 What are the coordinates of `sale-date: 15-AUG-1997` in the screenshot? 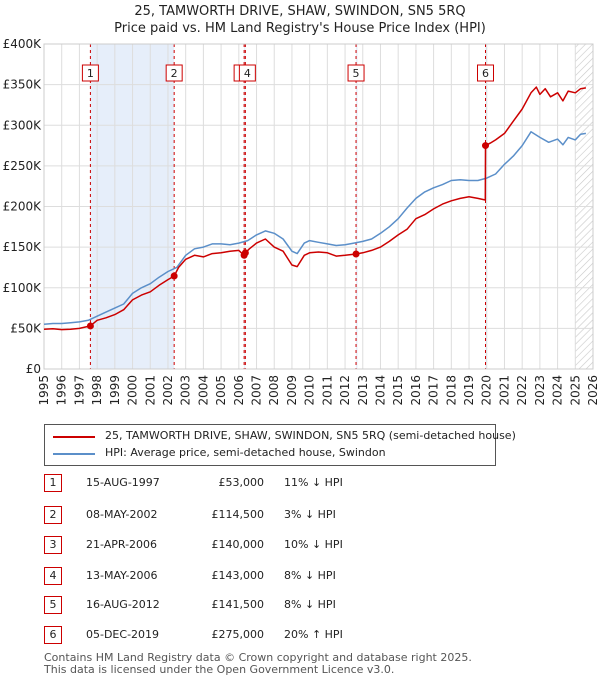 It's located at (123, 482).